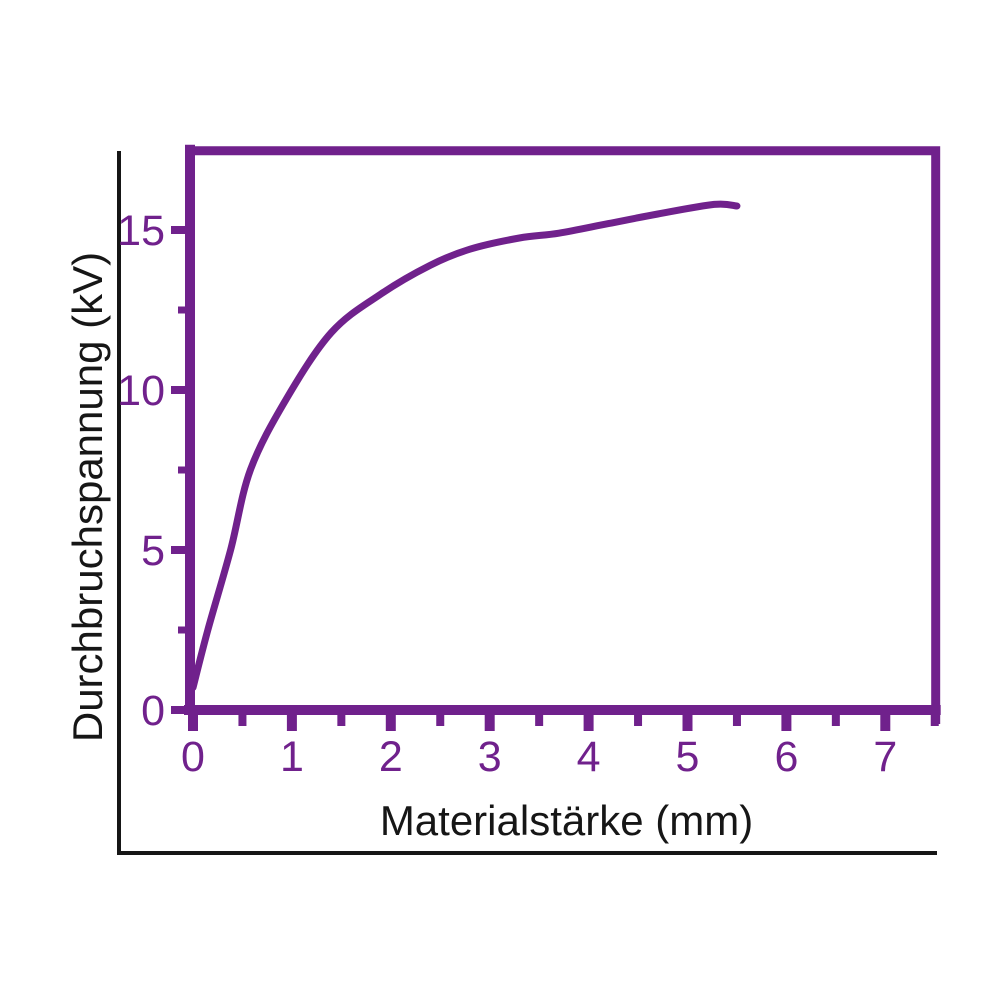  Describe the element at coordinates (153, 551) in the screenshot. I see `y-tick-label: 5` at that location.